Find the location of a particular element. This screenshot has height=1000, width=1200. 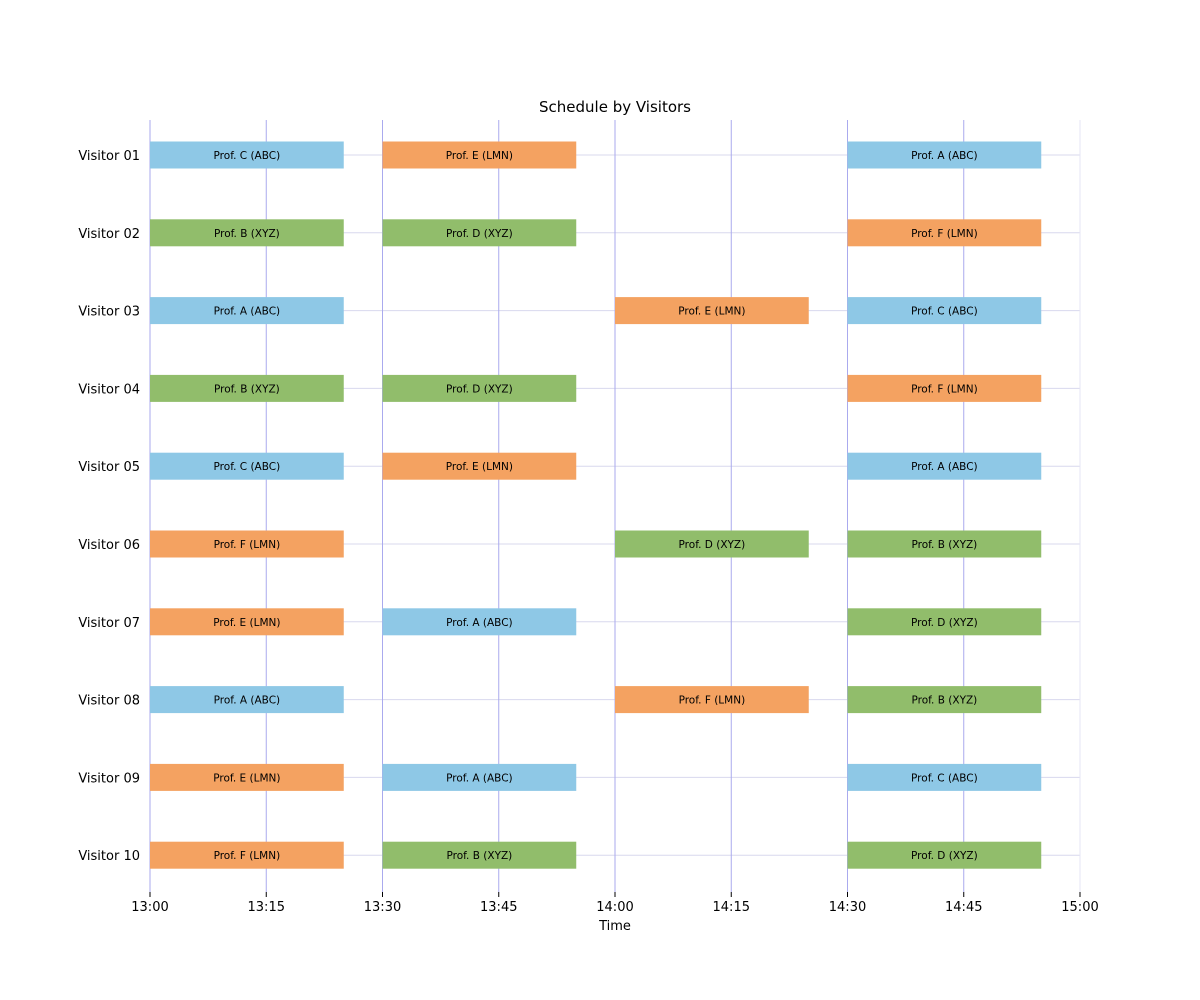

y-tick-label: Visitor 04 is located at coordinates (109, 389).